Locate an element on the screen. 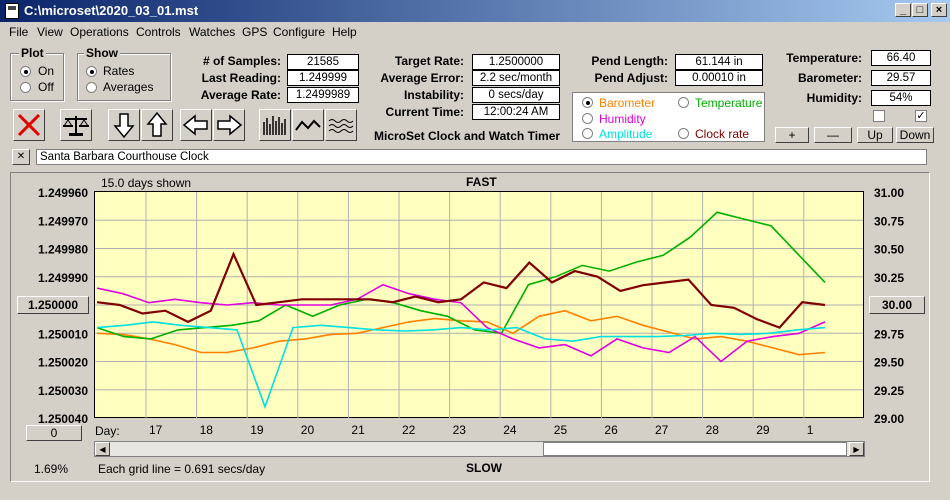 The image size is (950, 500). days-shown-label: 15.0 days shown is located at coordinates (146, 183).